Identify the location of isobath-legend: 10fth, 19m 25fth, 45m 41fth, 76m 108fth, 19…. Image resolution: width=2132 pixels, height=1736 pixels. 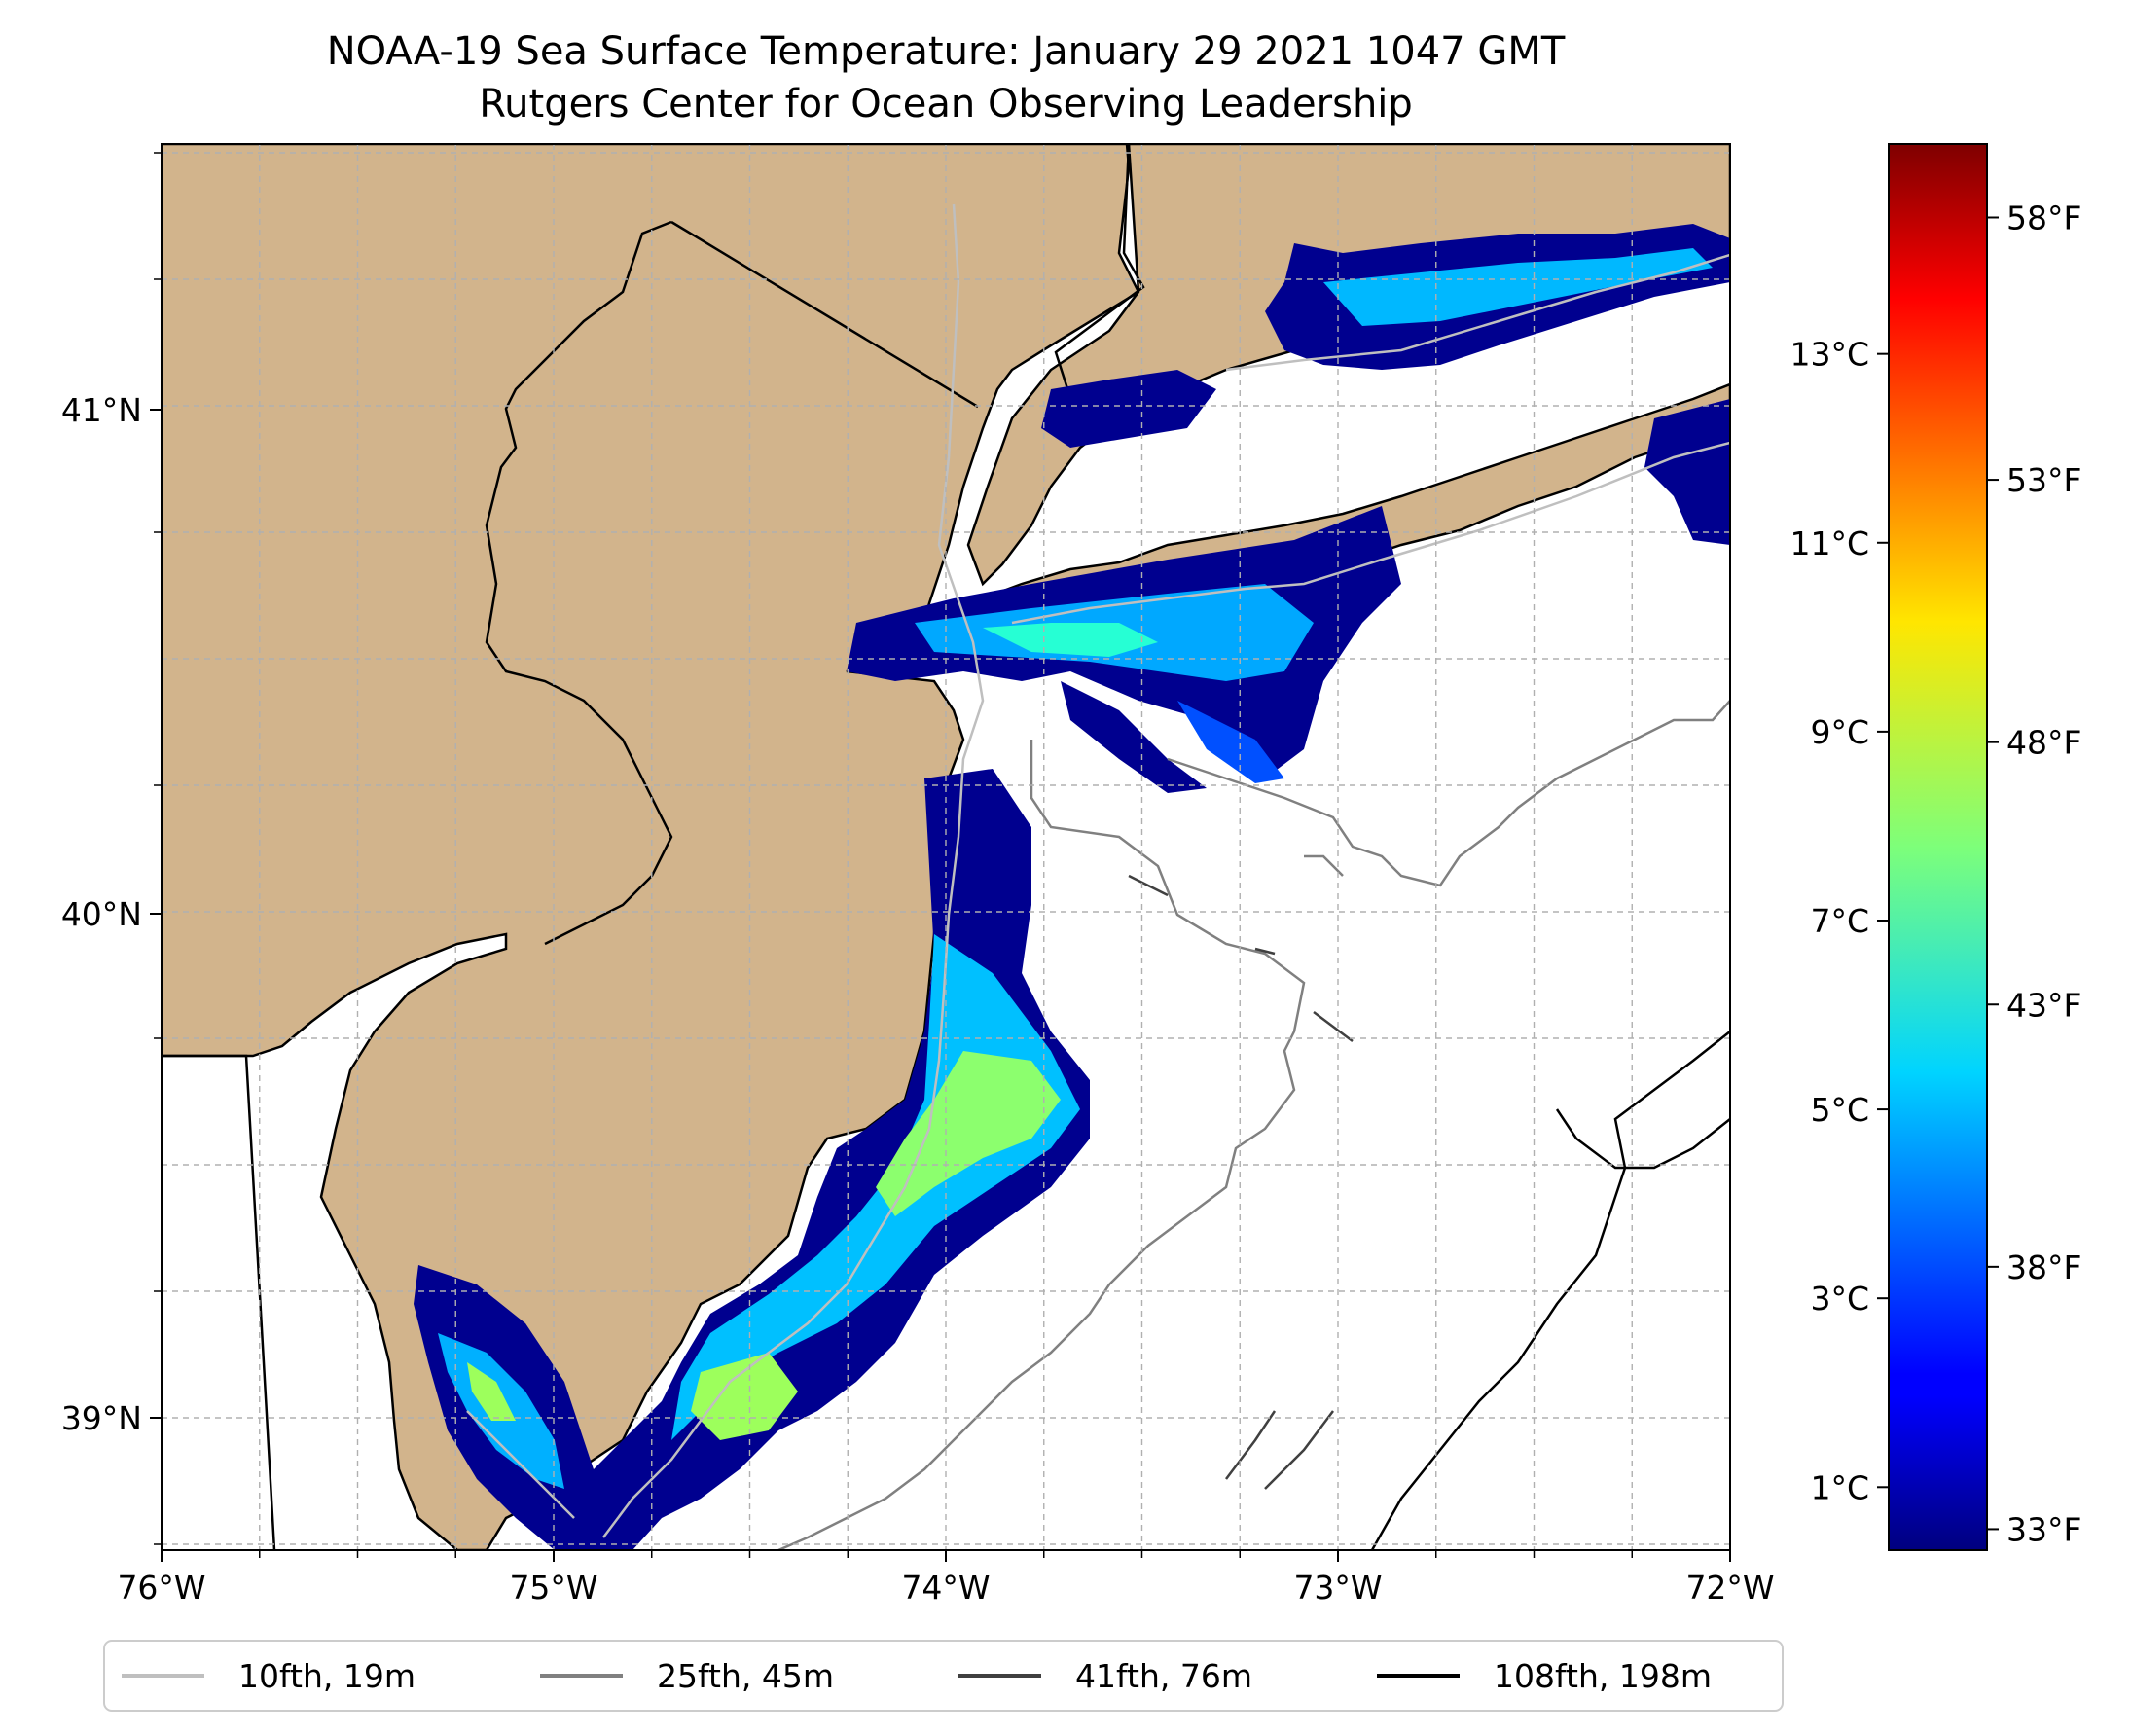
(943, 1676).